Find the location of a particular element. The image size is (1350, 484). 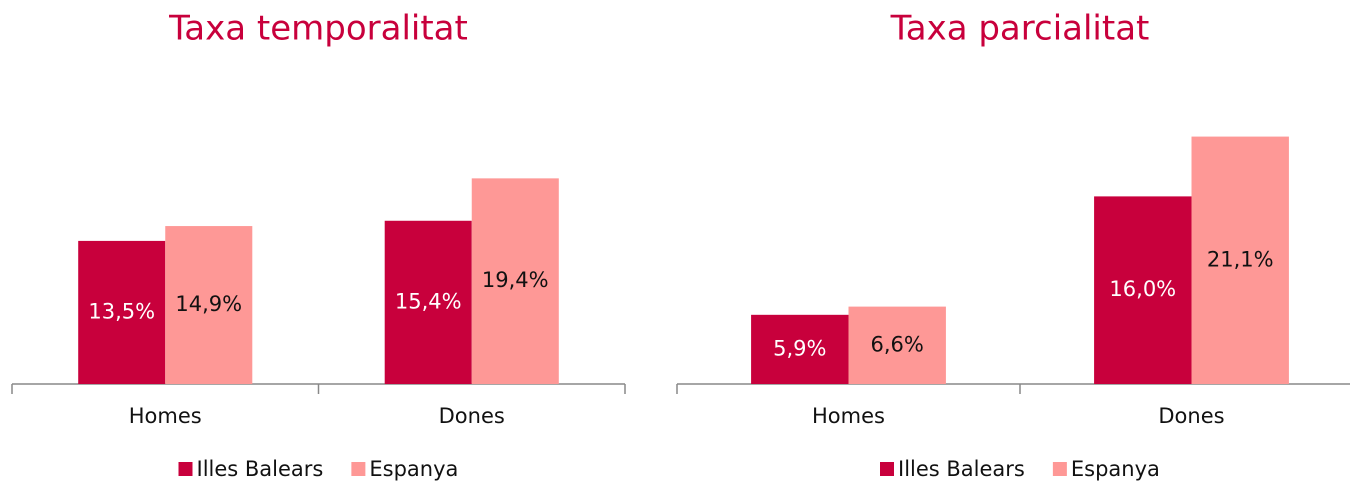

value-label: 13,5% is located at coordinates (121, 311).